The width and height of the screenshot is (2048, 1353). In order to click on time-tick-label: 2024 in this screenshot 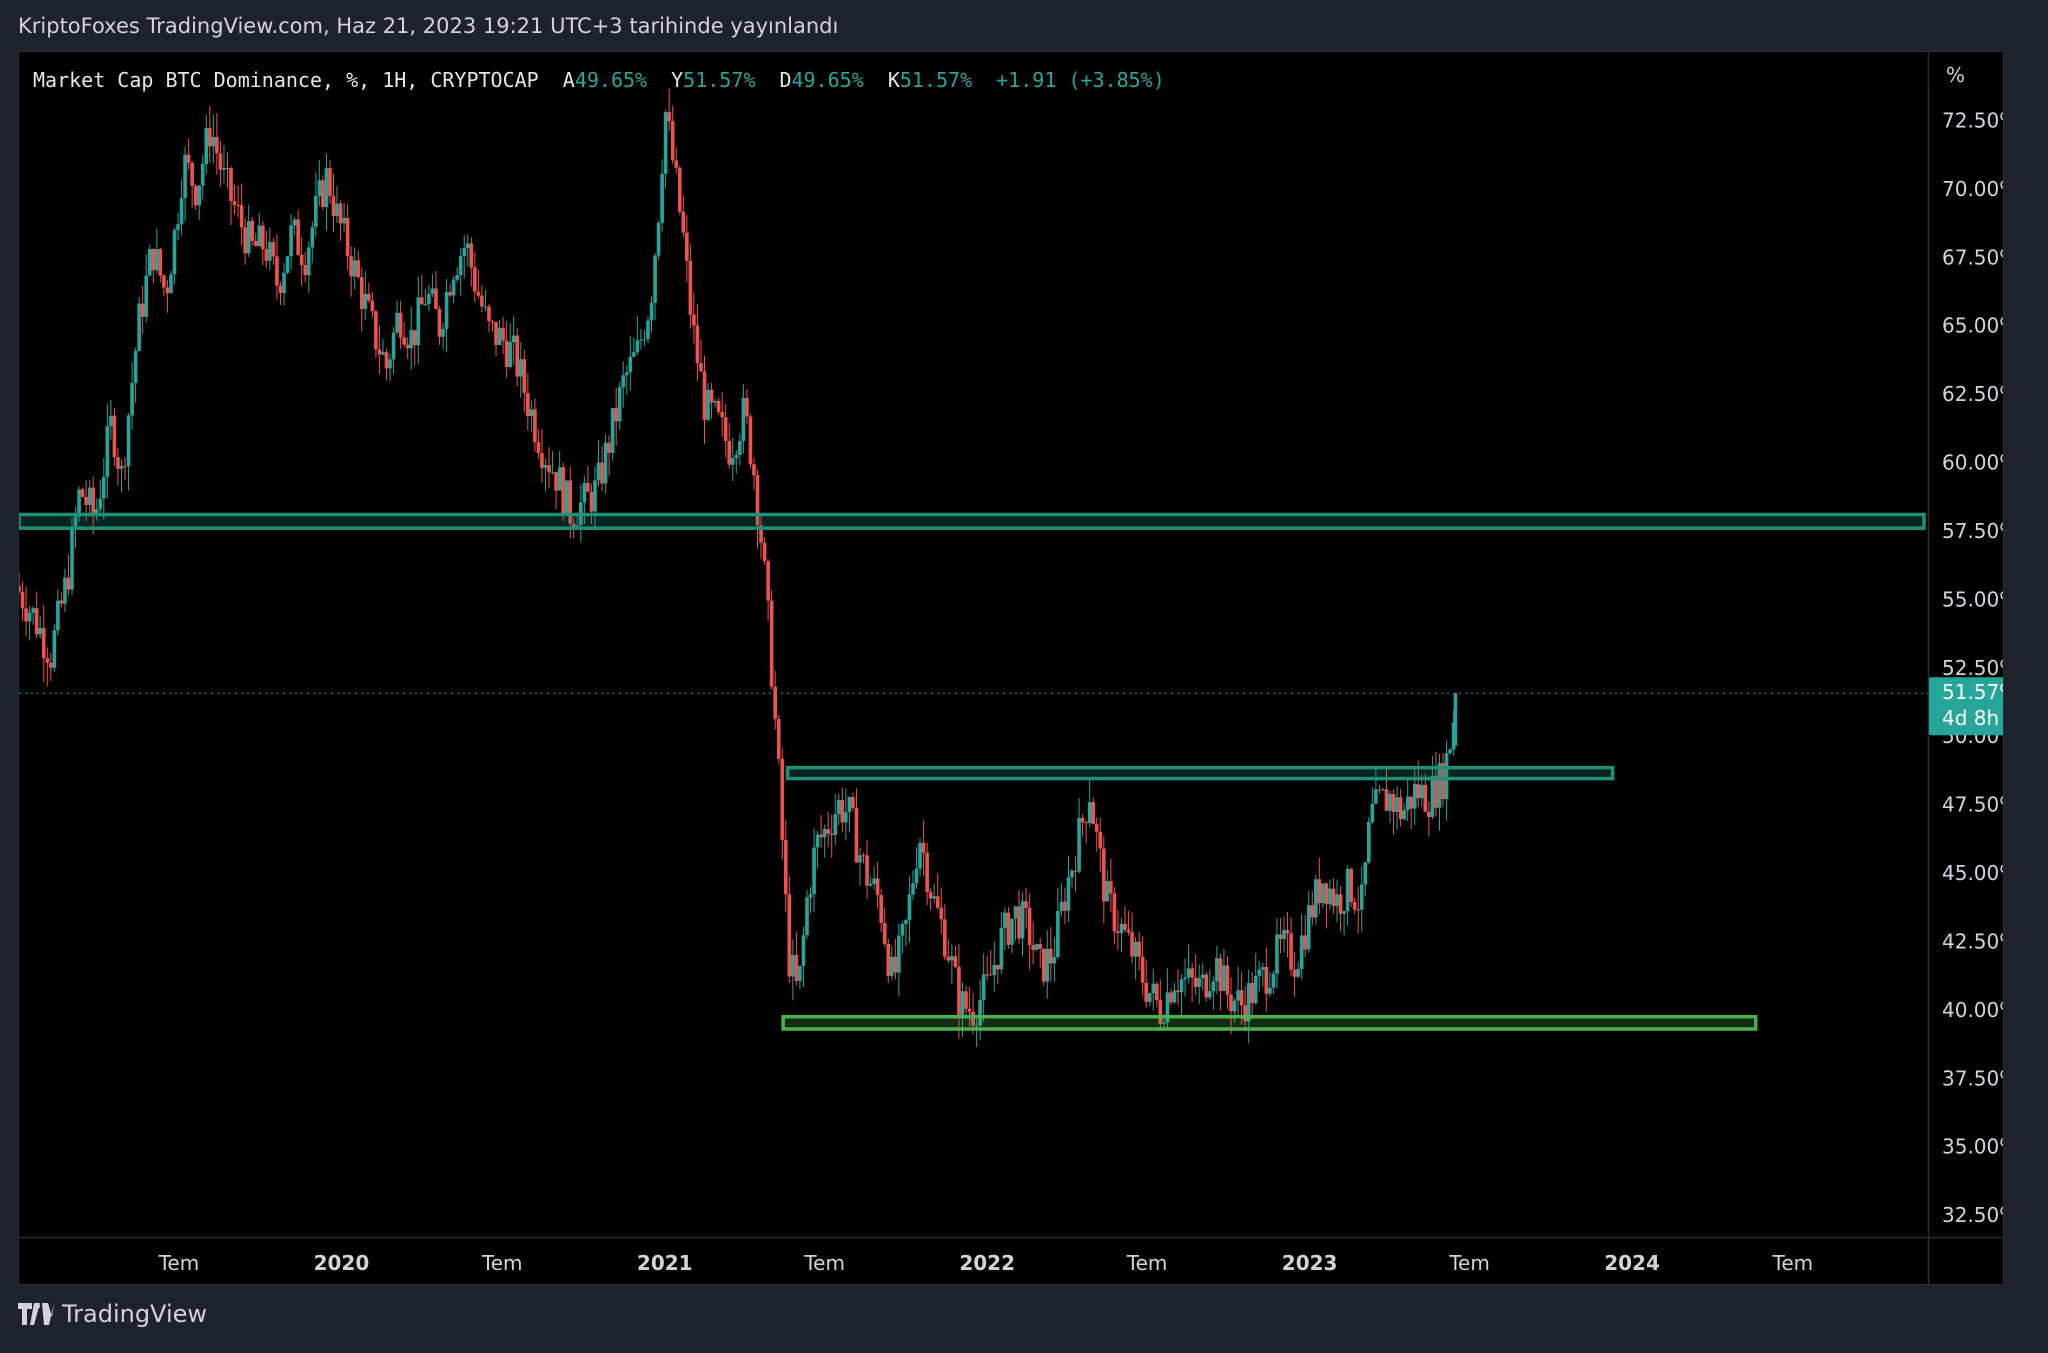, I will do `click(1632, 1263)`.